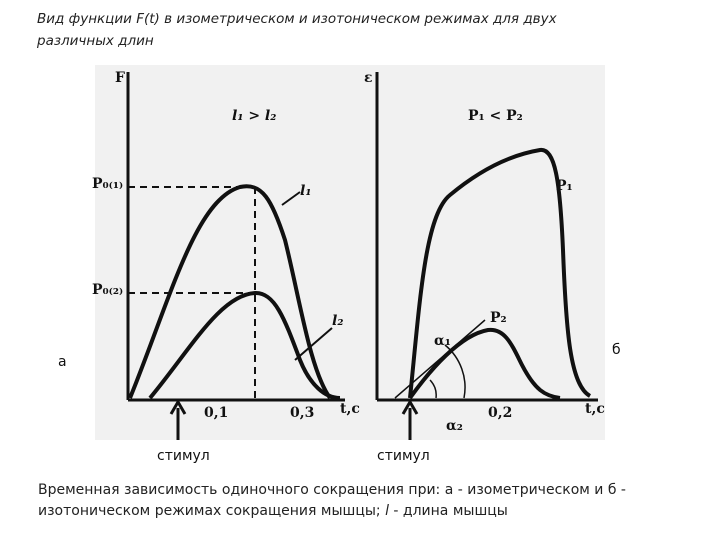 This screenshot has width=720, height=540. I want to click on tick-label: 0,2, so click(500, 413).